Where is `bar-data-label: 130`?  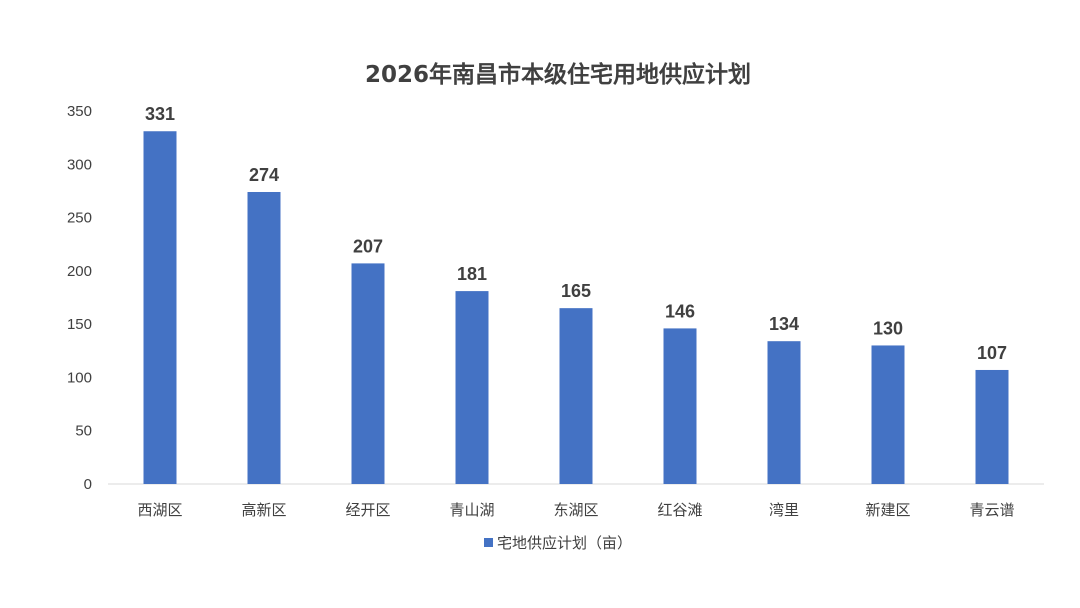
bar-data-label: 130 is located at coordinates (888, 328).